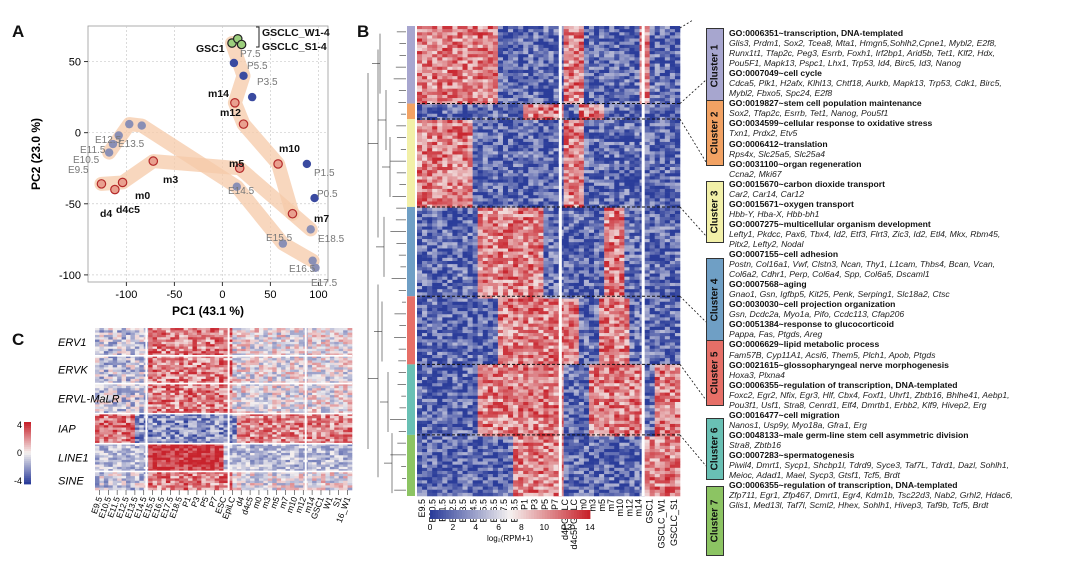  What do you see at coordinates (292, 213) in the screenshot?
I see `data-point` at bounding box center [292, 213].